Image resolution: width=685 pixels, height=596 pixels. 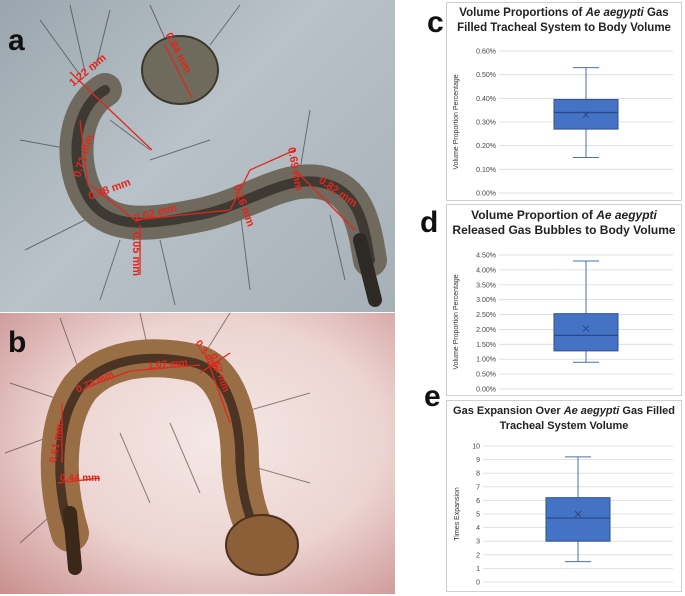 What do you see at coordinates (486, 330) in the screenshot?
I see `y-tick-label: 2.00%` at bounding box center [486, 330].